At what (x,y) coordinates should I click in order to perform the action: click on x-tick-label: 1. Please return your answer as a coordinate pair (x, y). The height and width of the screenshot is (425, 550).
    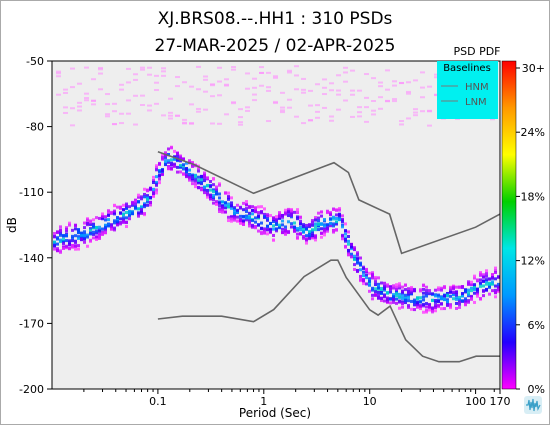
    Looking at the image, I should click on (263, 401).